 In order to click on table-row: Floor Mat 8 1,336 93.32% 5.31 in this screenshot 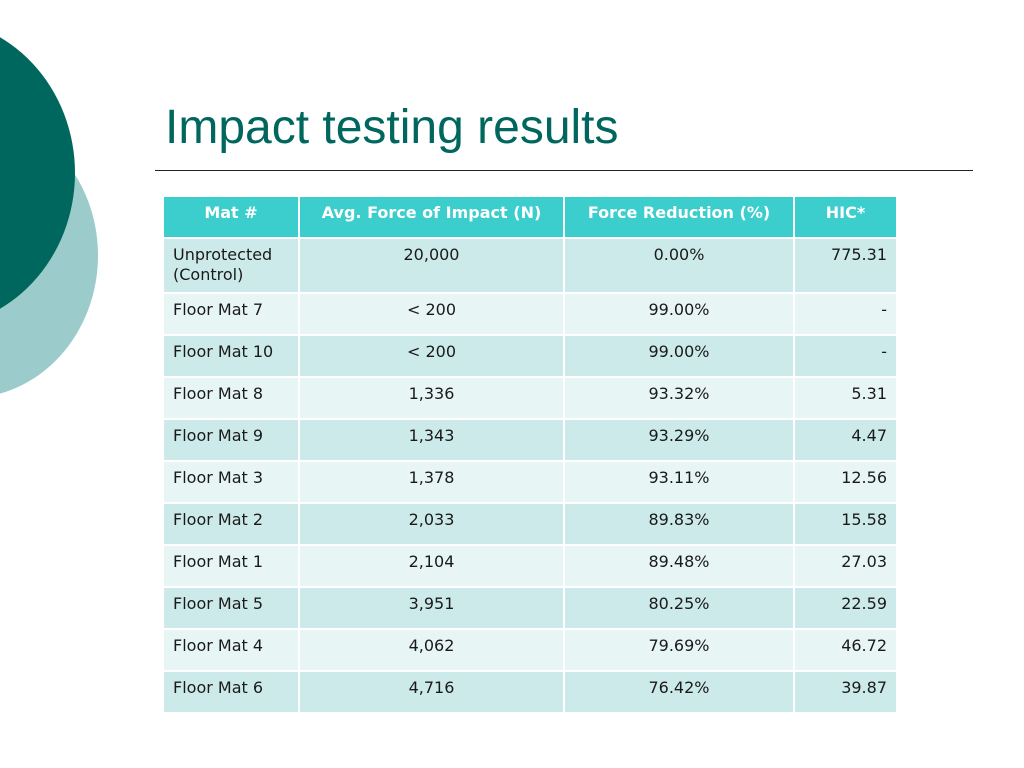, I will do `click(530, 398)`.